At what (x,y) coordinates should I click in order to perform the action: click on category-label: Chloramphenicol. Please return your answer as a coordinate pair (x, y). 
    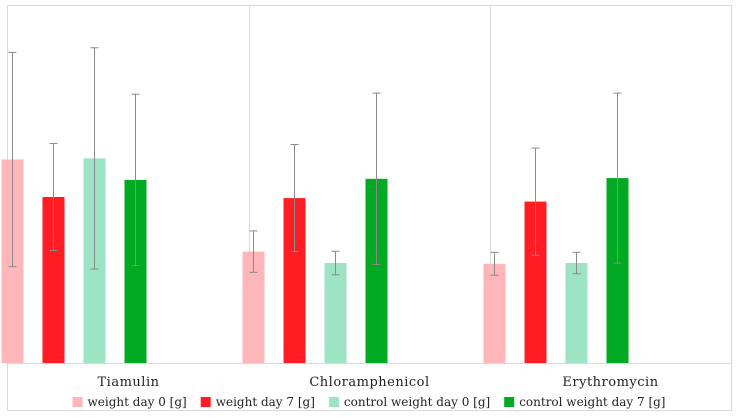
    Looking at the image, I should click on (369, 382).